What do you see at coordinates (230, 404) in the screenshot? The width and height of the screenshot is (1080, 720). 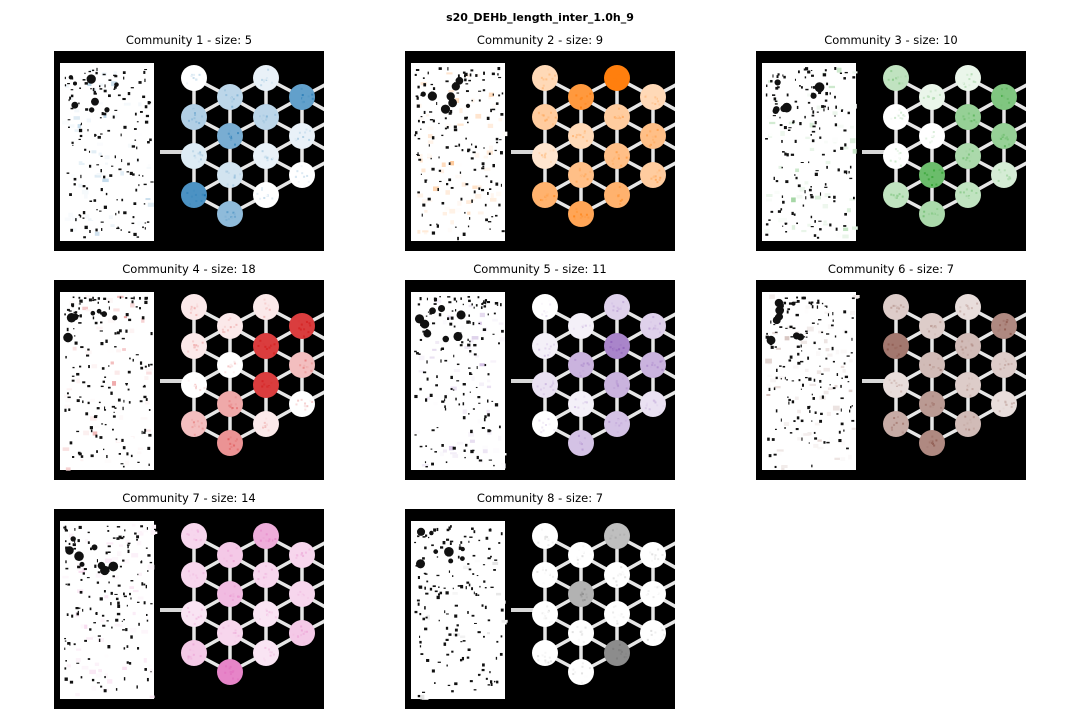 I see `lattice-node` at bounding box center [230, 404].